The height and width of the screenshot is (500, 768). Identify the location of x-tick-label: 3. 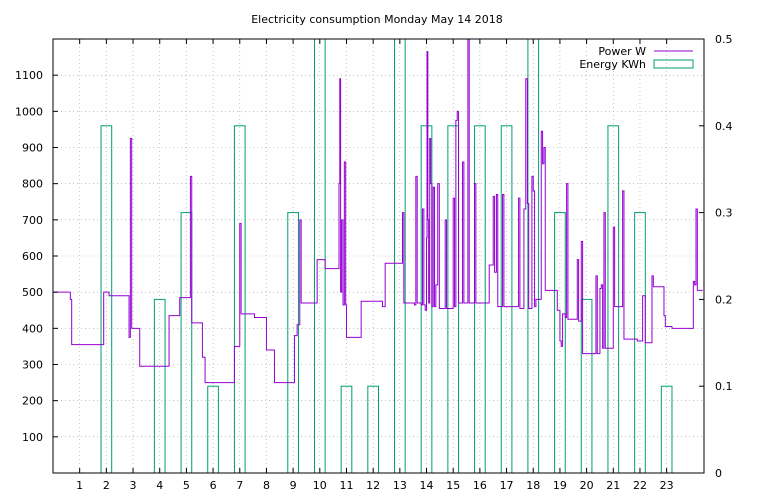
(133, 485).